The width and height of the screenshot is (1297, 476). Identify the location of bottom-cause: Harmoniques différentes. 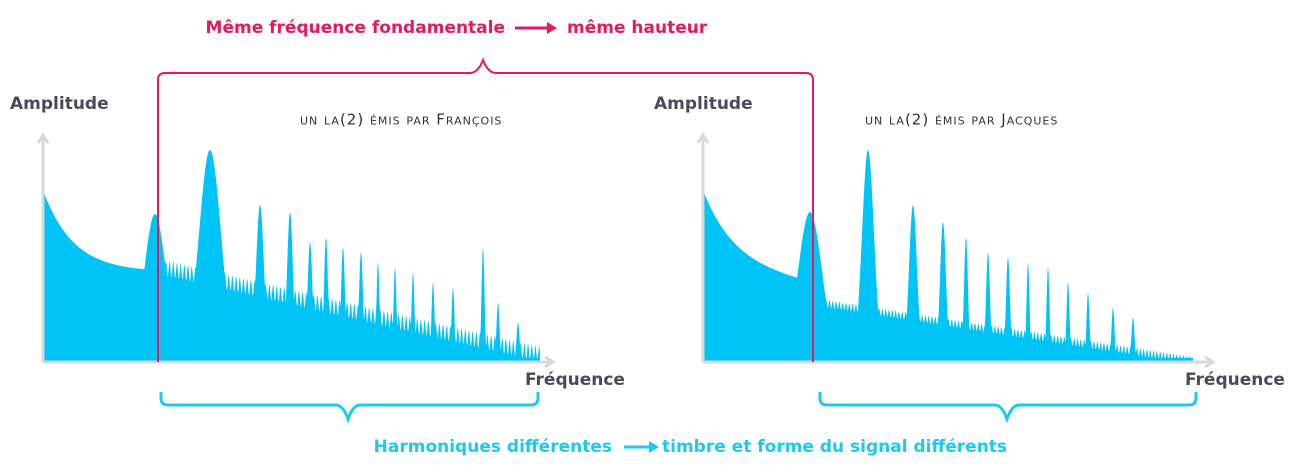
(493, 447).